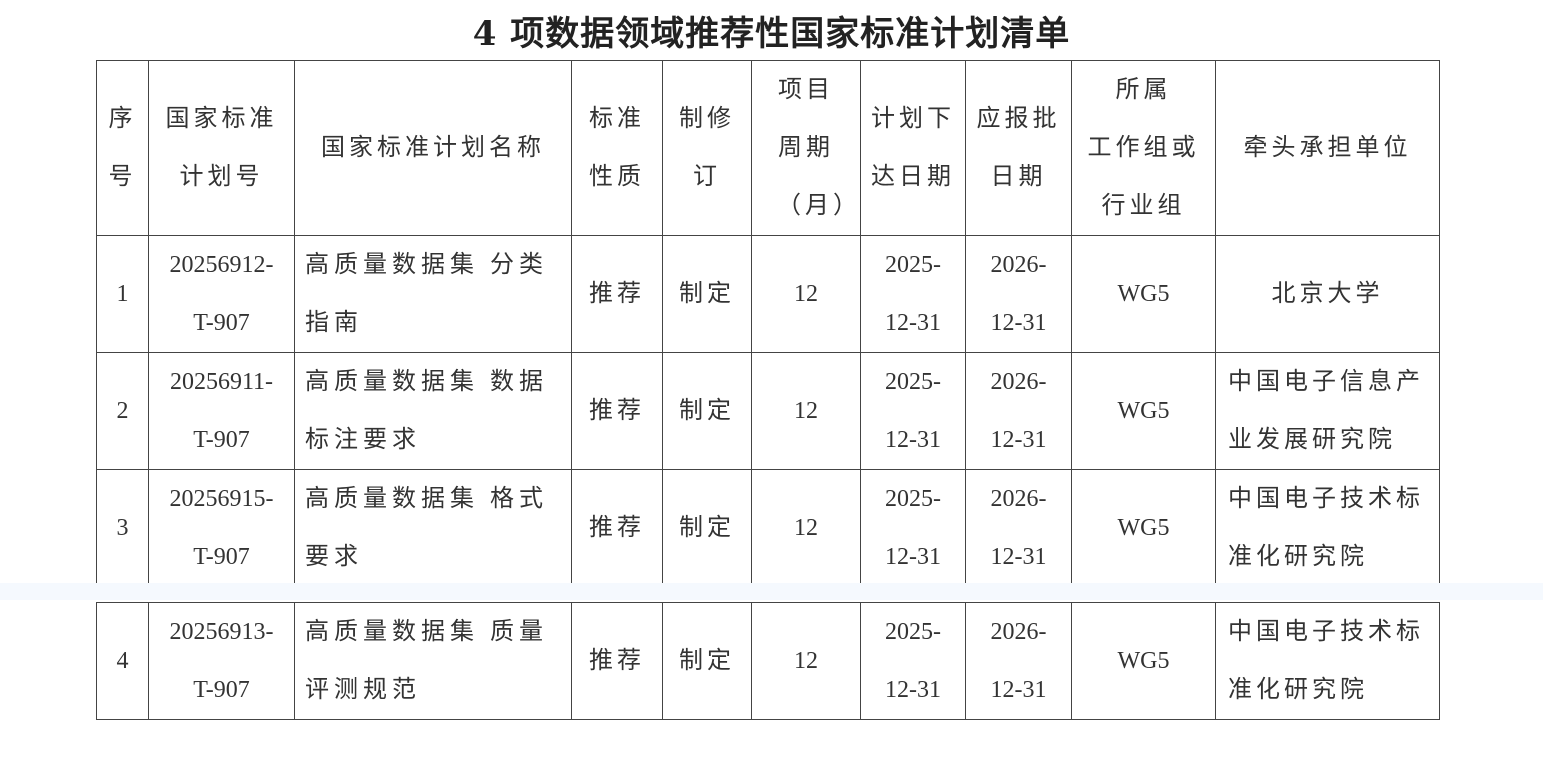  I want to click on row-number: 4, so click(122, 661).